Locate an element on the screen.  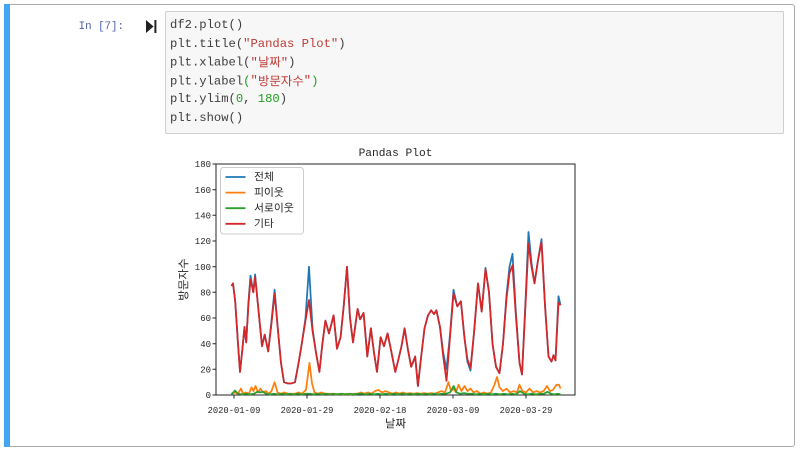
svg-text: 60 is located at coordinates (205, 319).